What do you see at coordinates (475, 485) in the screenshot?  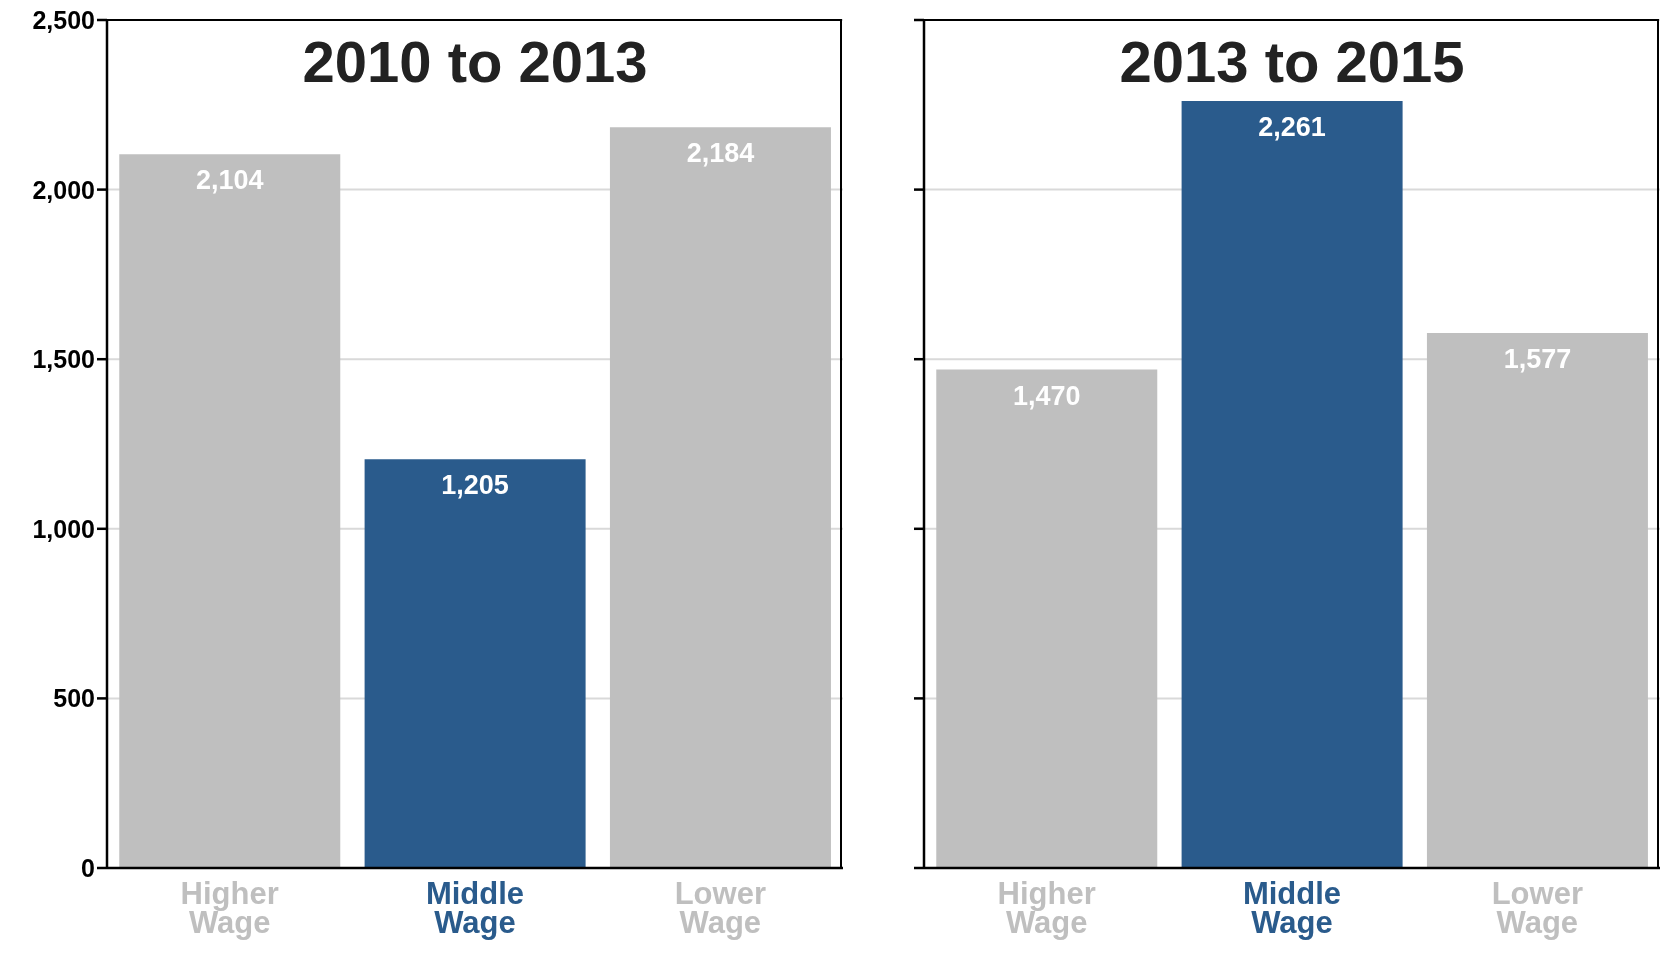 I see `data-label: 1,205` at bounding box center [475, 485].